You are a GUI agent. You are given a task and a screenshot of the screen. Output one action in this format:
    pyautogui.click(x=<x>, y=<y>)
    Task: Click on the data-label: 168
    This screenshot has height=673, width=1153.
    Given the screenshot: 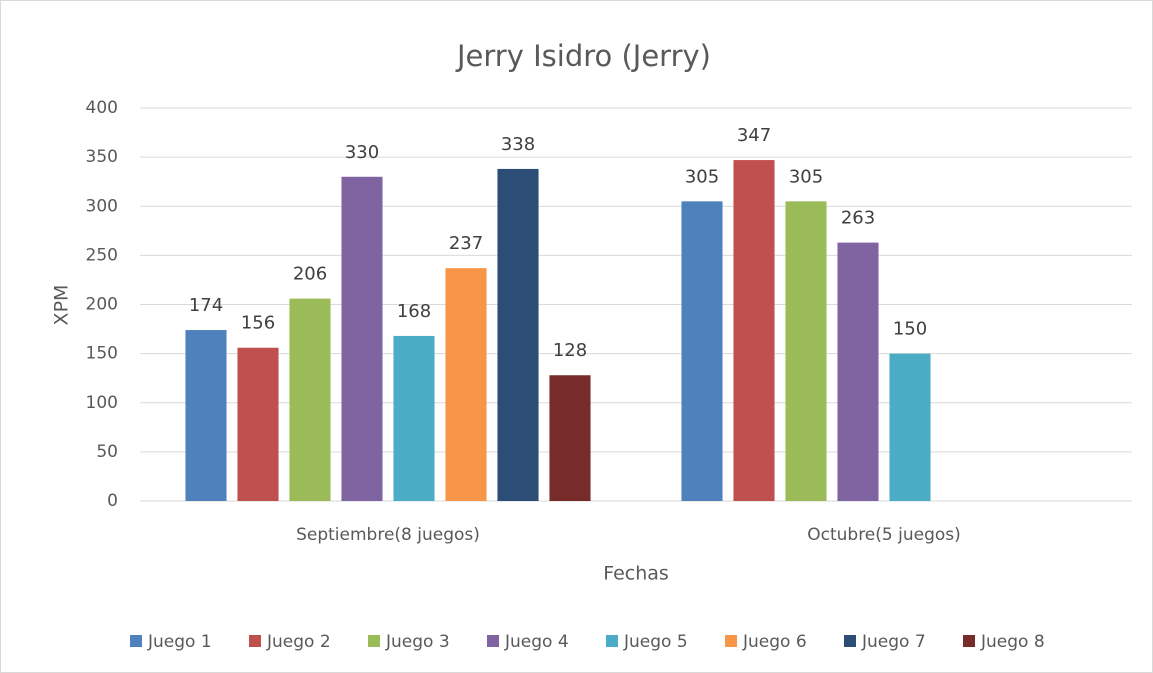 What is the action you would take?
    pyautogui.click(x=414, y=311)
    